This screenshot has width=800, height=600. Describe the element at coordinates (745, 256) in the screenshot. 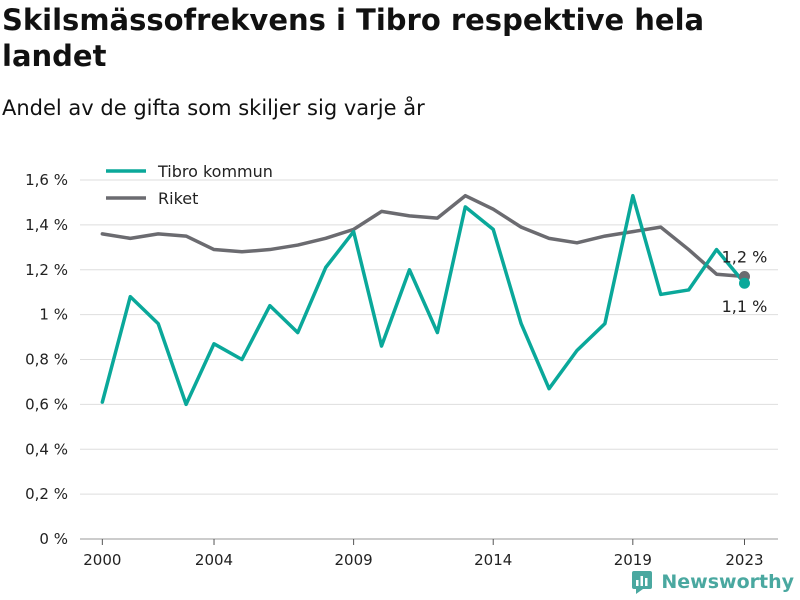

I see `end-value-label: 1,2 %` at that location.